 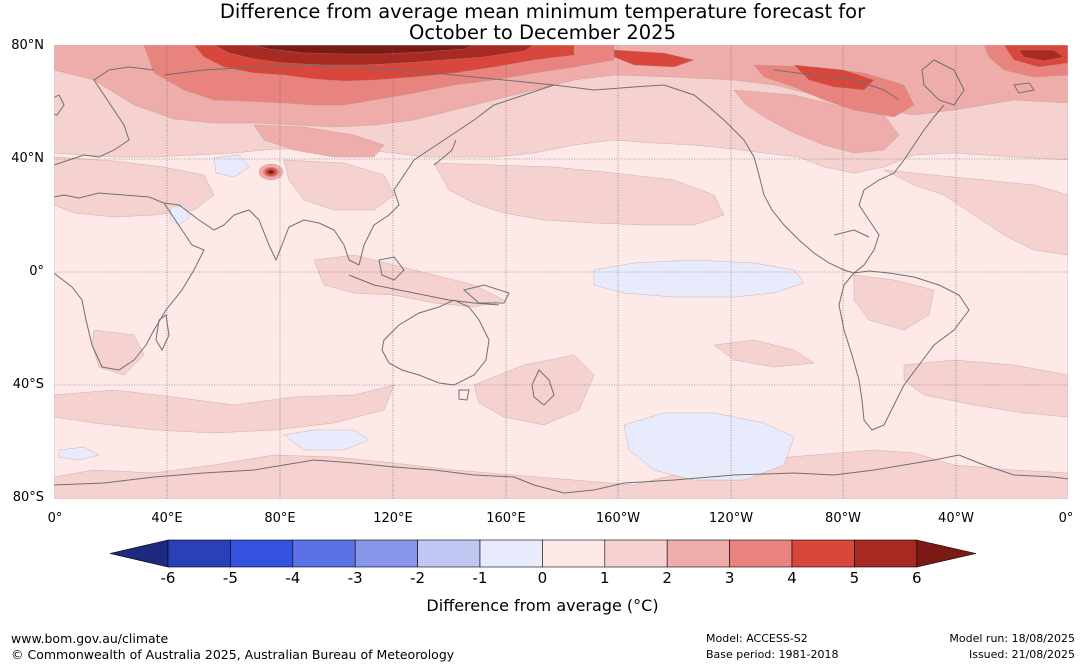 I want to click on lon-label-120w: 120°W, so click(x=731, y=518).